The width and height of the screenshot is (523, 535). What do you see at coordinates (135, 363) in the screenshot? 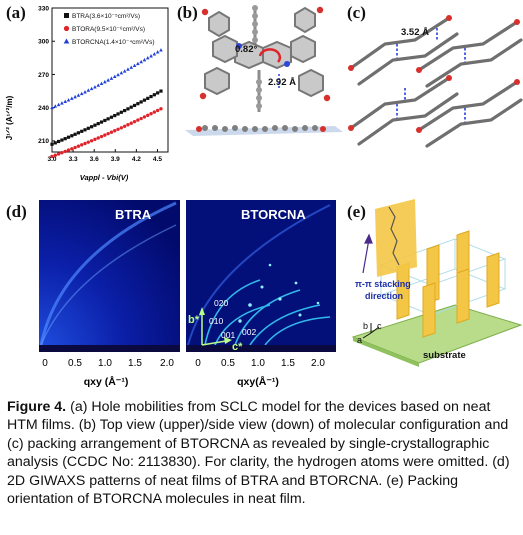
I see `left-xtick-4: 1.5` at bounding box center [135, 363].